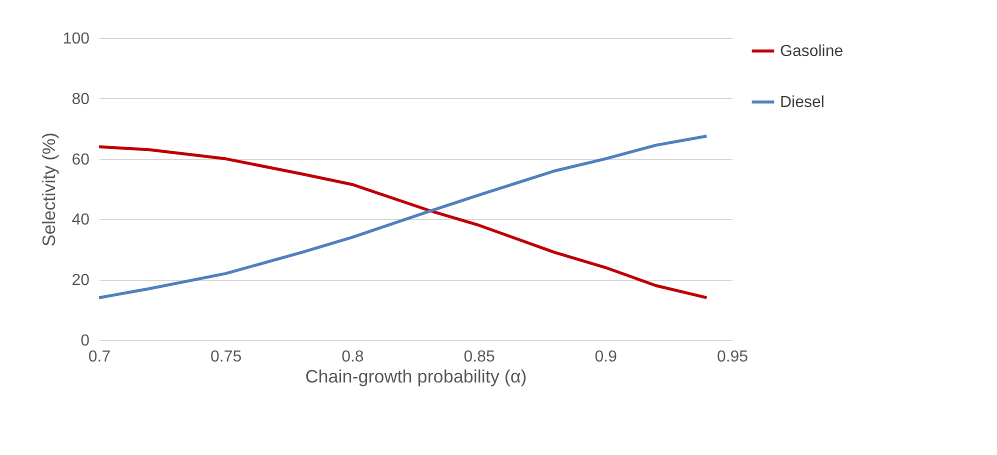 The width and height of the screenshot is (997, 455). What do you see at coordinates (81, 159) in the screenshot?
I see `y-tick-label: 60` at bounding box center [81, 159].